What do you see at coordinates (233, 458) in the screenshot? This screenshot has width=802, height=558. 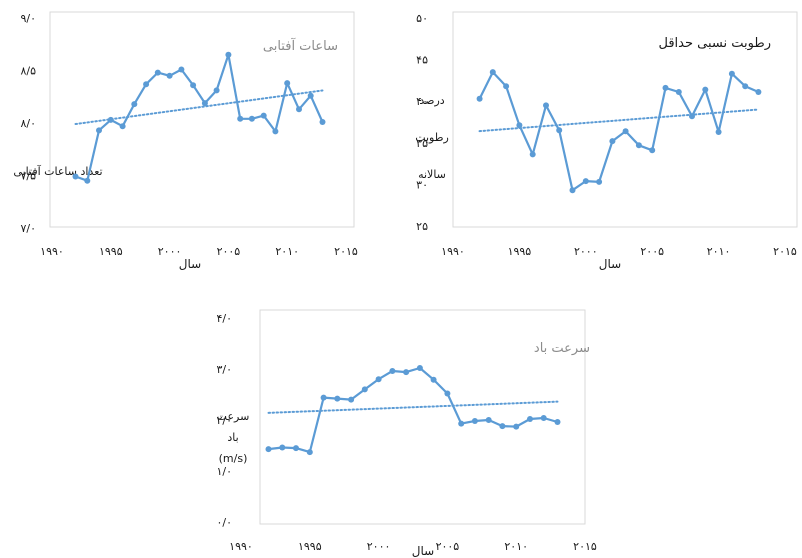 I see `y-axis-label: (m/s)` at bounding box center [233, 458].